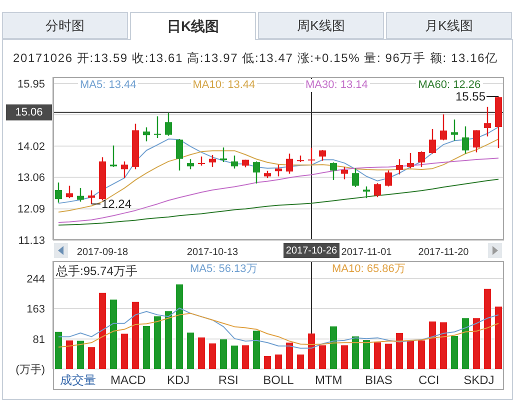  What do you see at coordinates (35, 279) in the screenshot?
I see `y-tick-label: 244` at bounding box center [35, 279].